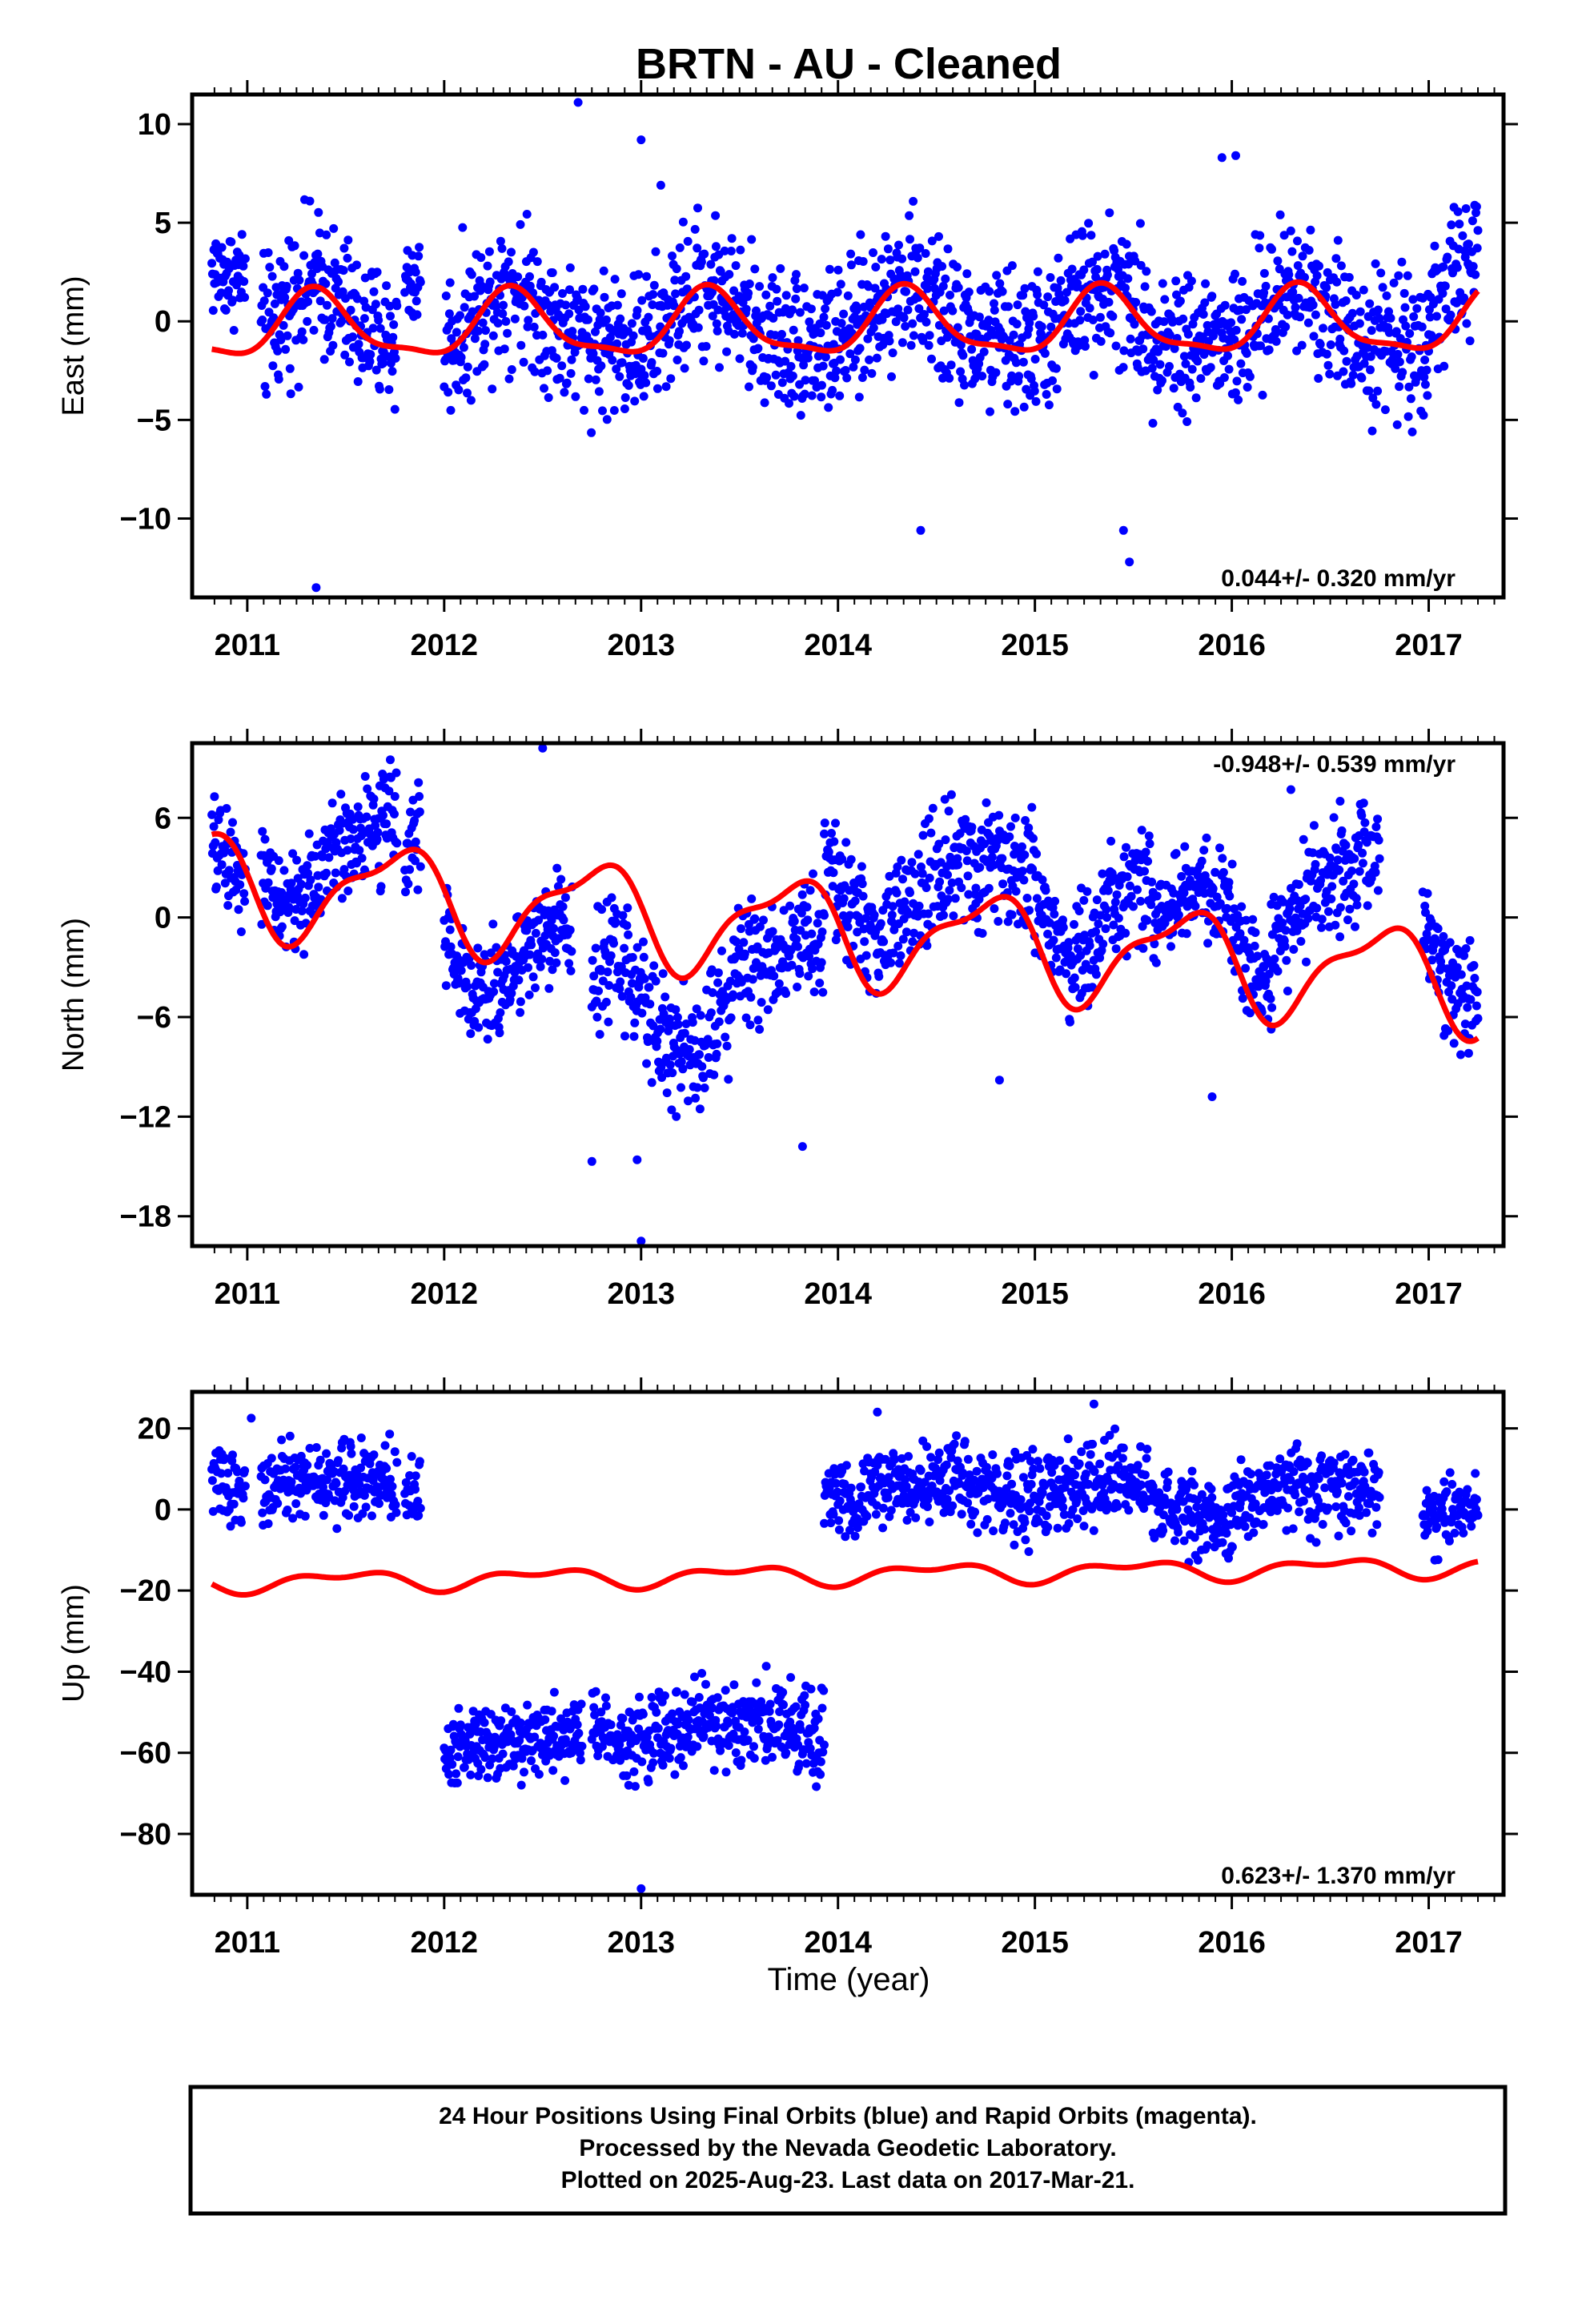 This screenshot has height=2324, width=1582. I want to click on y-tick-label: −10, so click(145, 519).